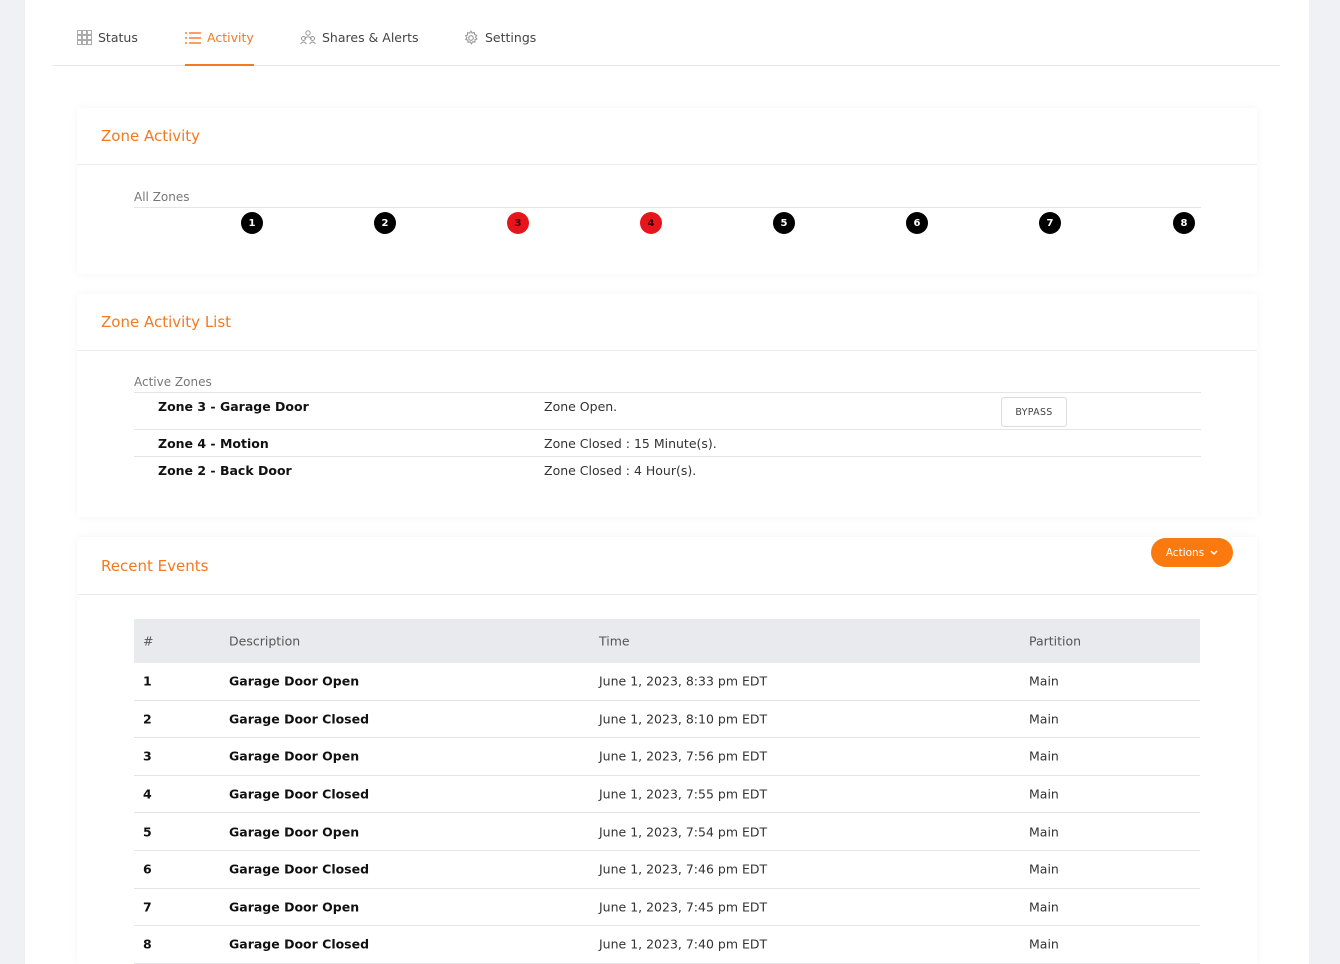 Image resolution: width=1340 pixels, height=964 pixels. What do you see at coordinates (683, 756) in the screenshot?
I see `event-time: June 1, 2023, 7:56 pm EDT` at bounding box center [683, 756].